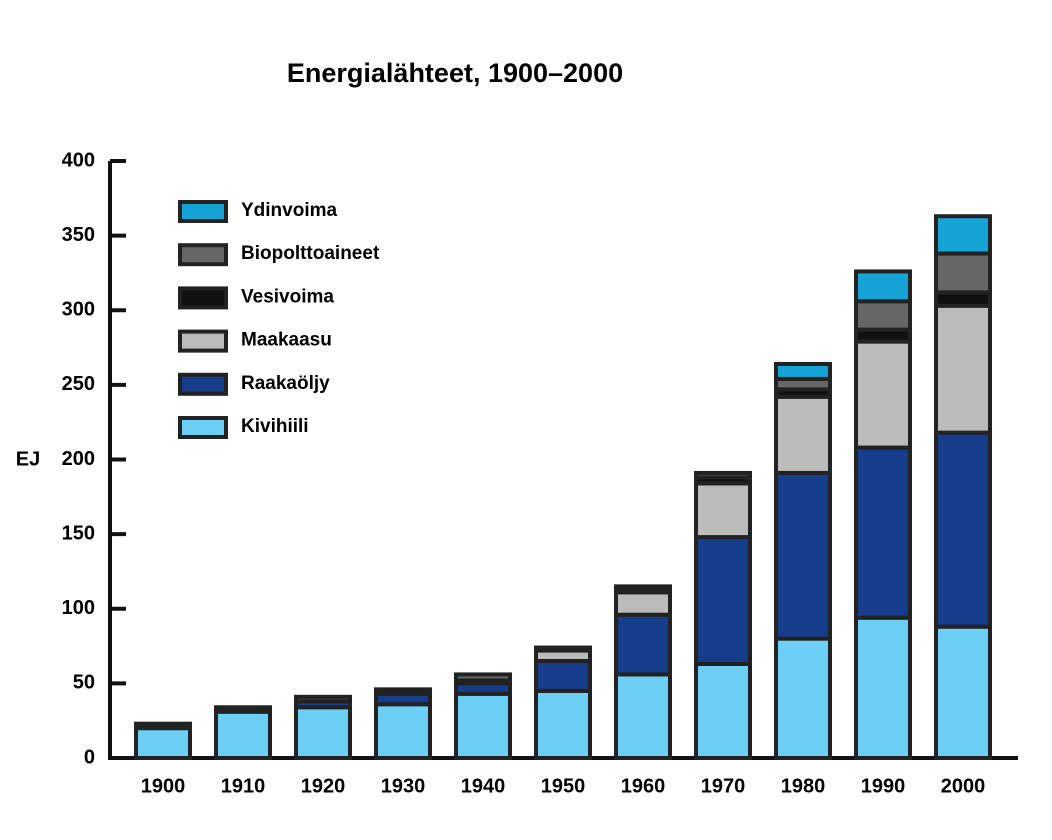  Describe the element at coordinates (78, 160) in the screenshot. I see `y-tick-label: 400` at that location.